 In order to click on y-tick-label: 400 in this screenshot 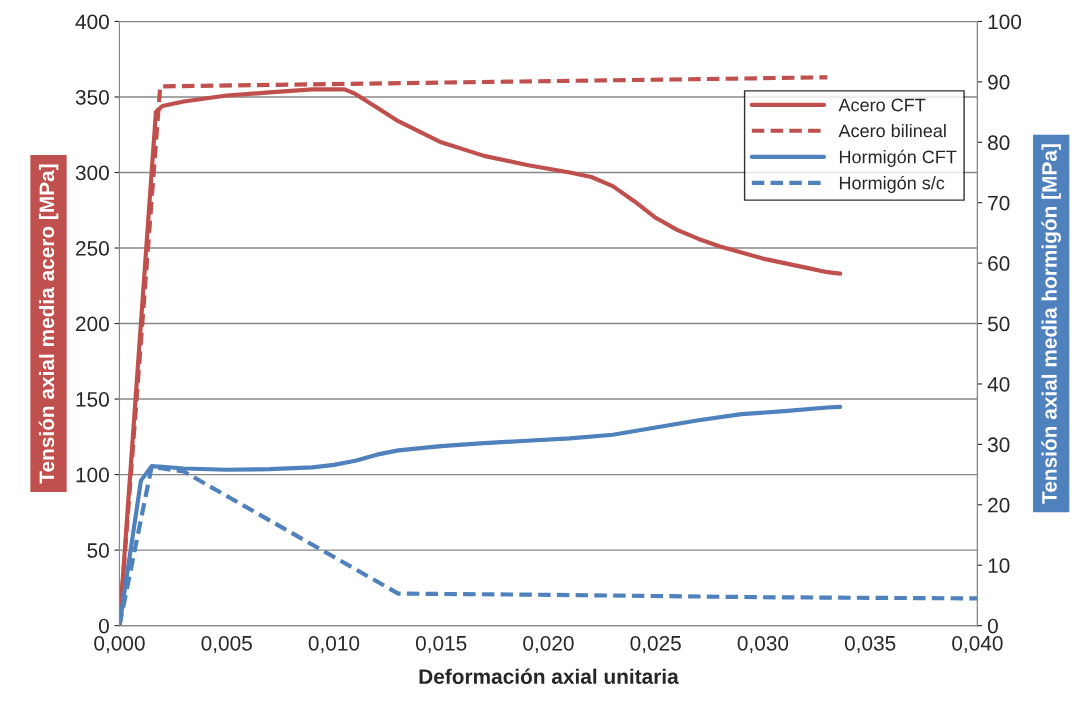, I will do `click(92, 22)`.